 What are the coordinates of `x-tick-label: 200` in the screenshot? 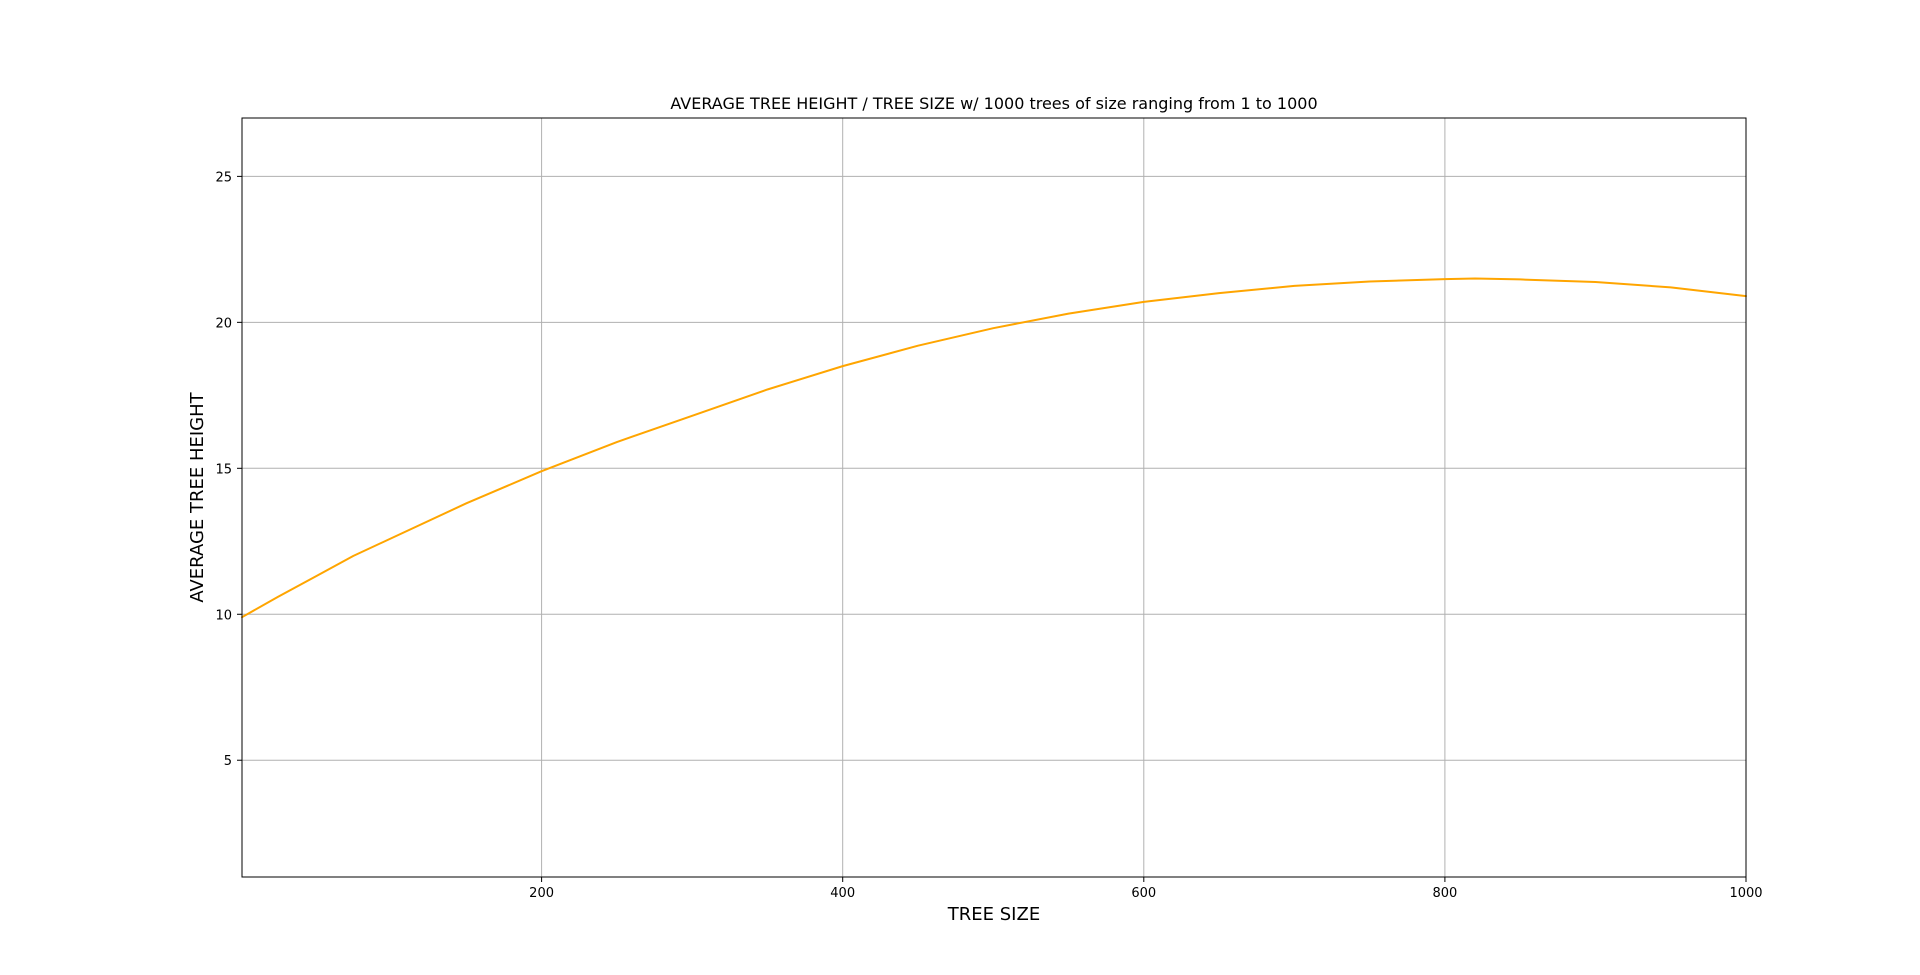 It's located at (541, 893).